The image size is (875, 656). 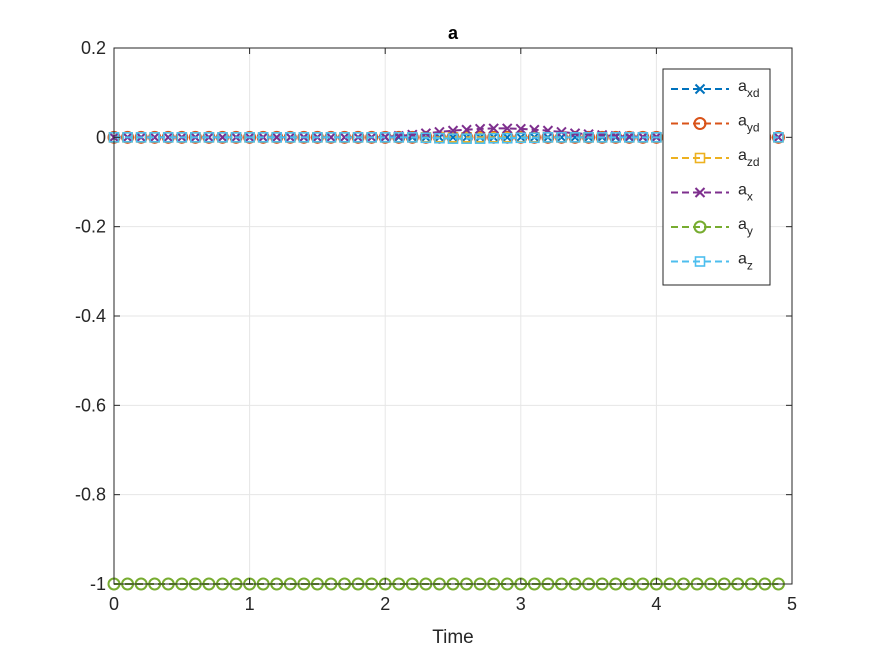 I want to click on legend-label-subscript: y, so click(x=750, y=231).